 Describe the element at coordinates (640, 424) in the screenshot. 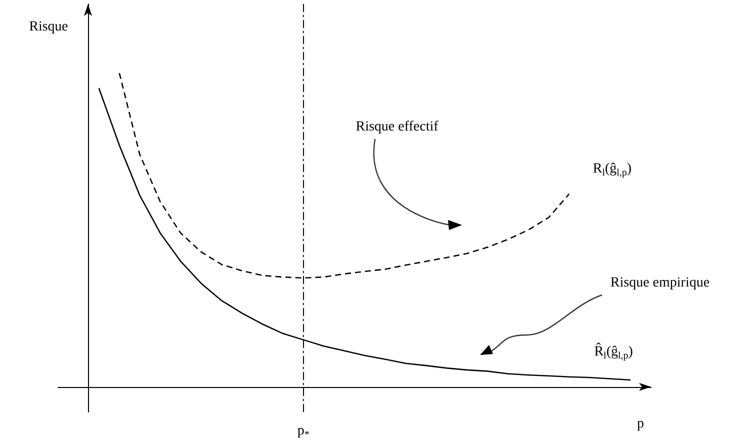

I see `x-axis-title: p` at that location.